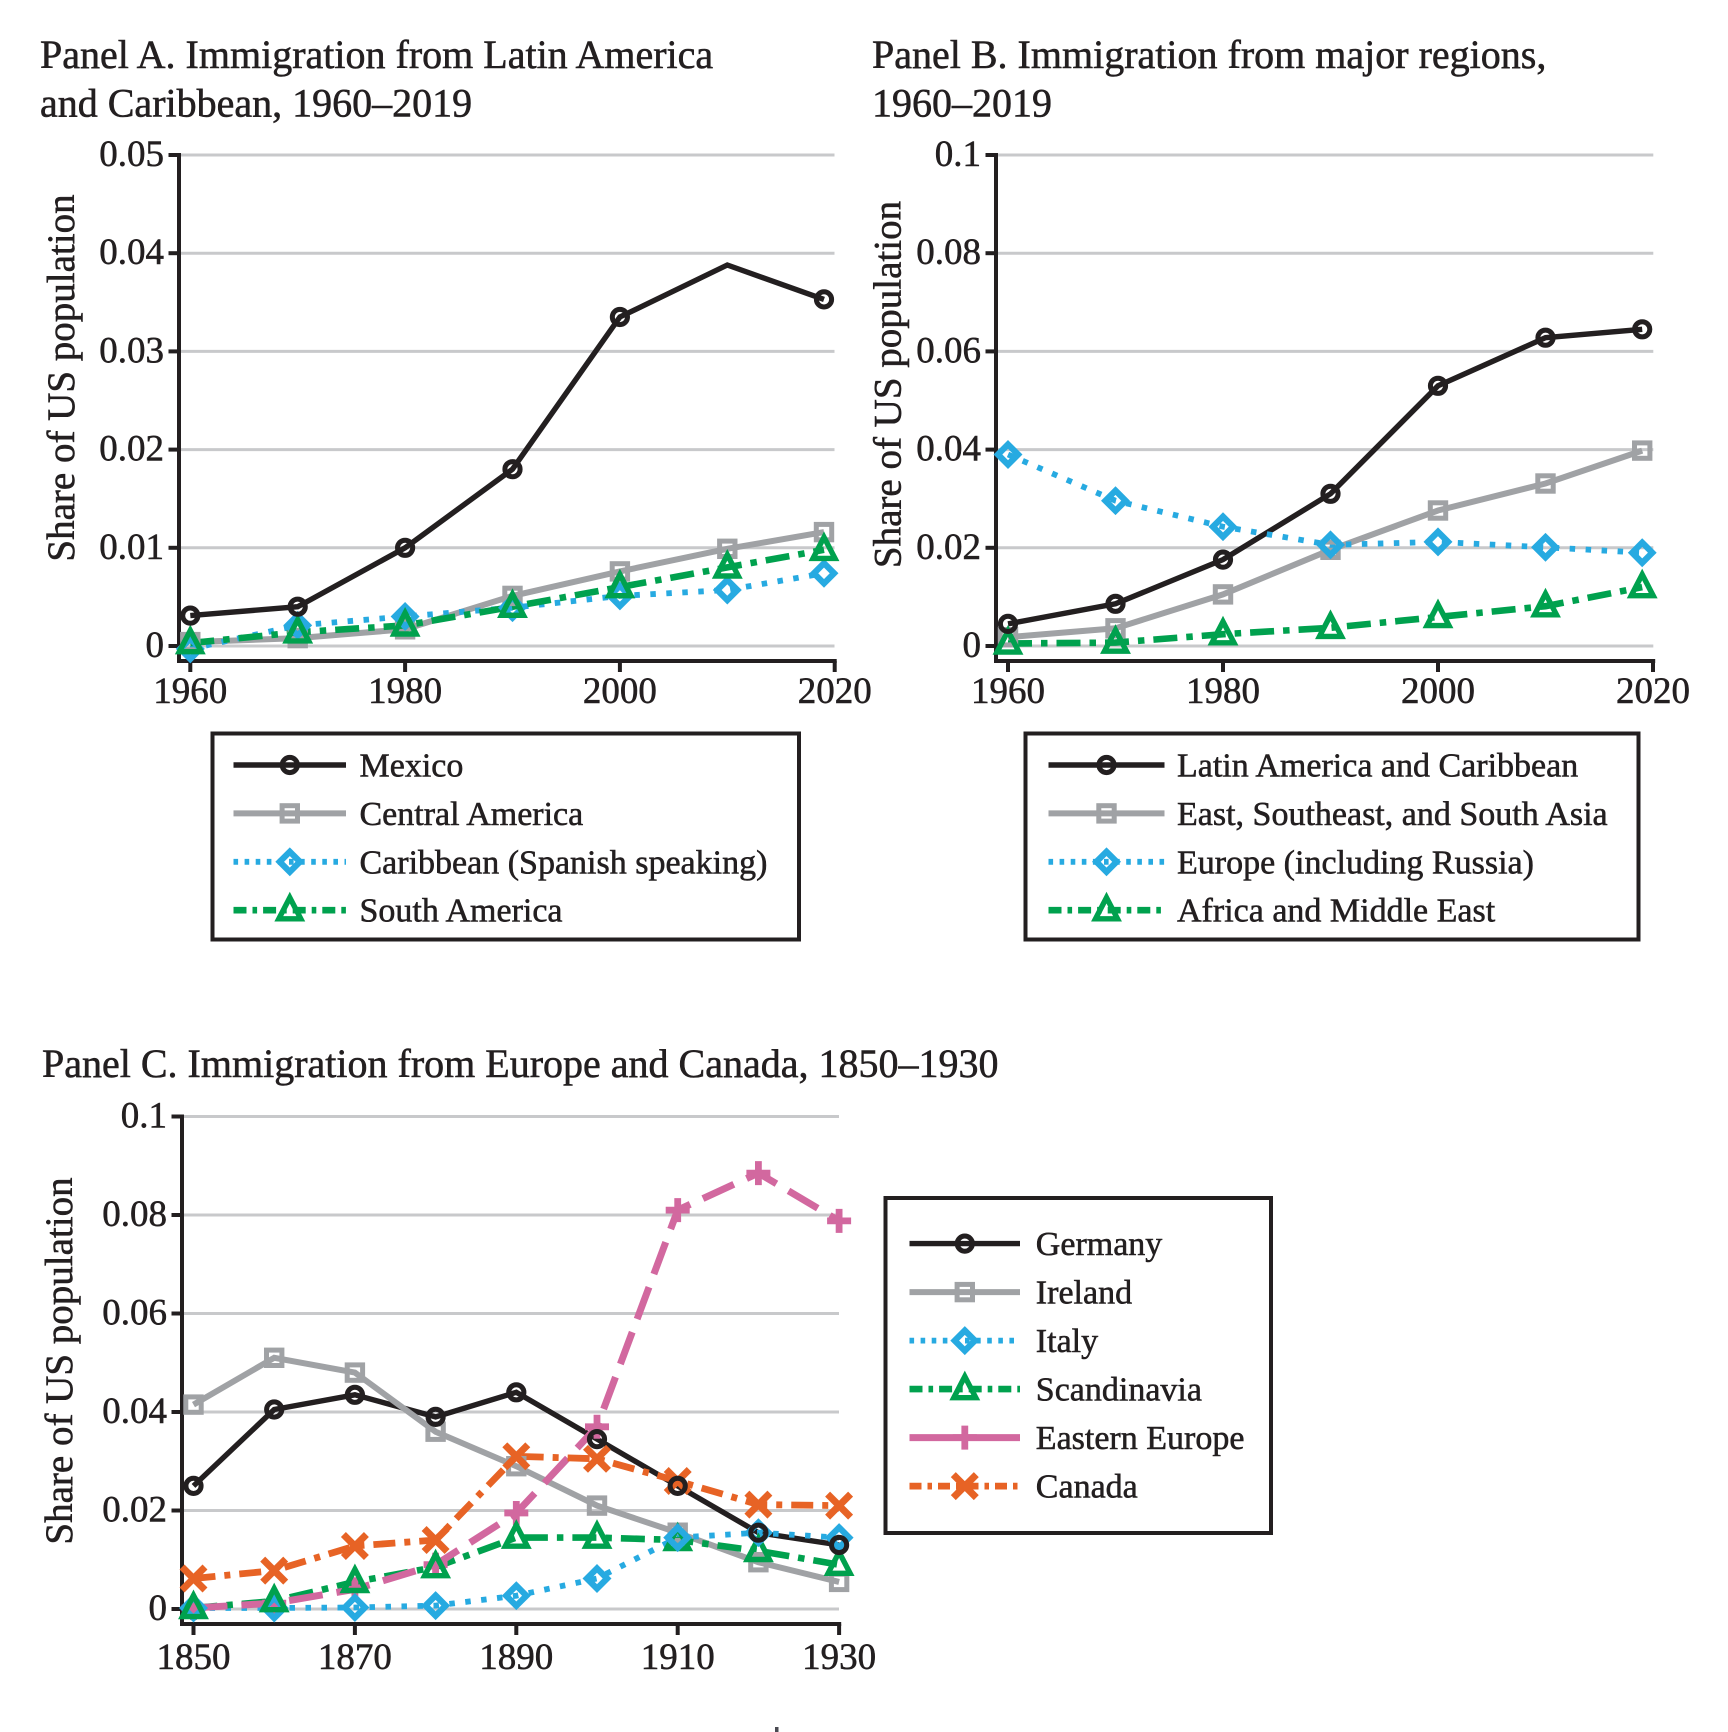 This screenshot has height=1732, width=1728. What do you see at coordinates (355, 1657) in the screenshot?
I see `svg-text: 1870` at bounding box center [355, 1657].